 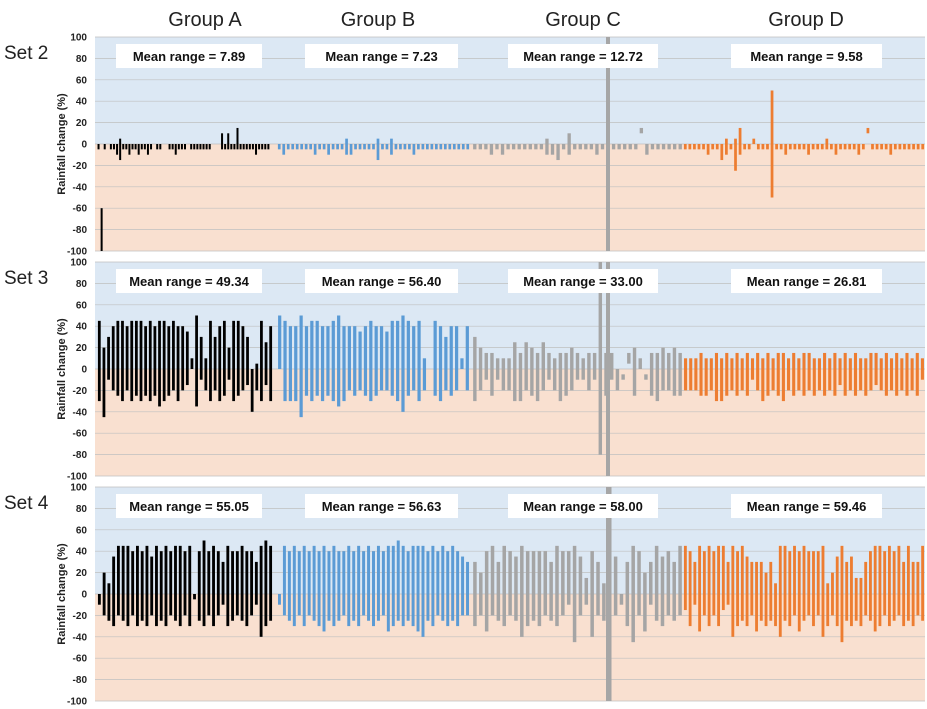 I want to click on y-tick-label: -100, so click(x=77, y=252).